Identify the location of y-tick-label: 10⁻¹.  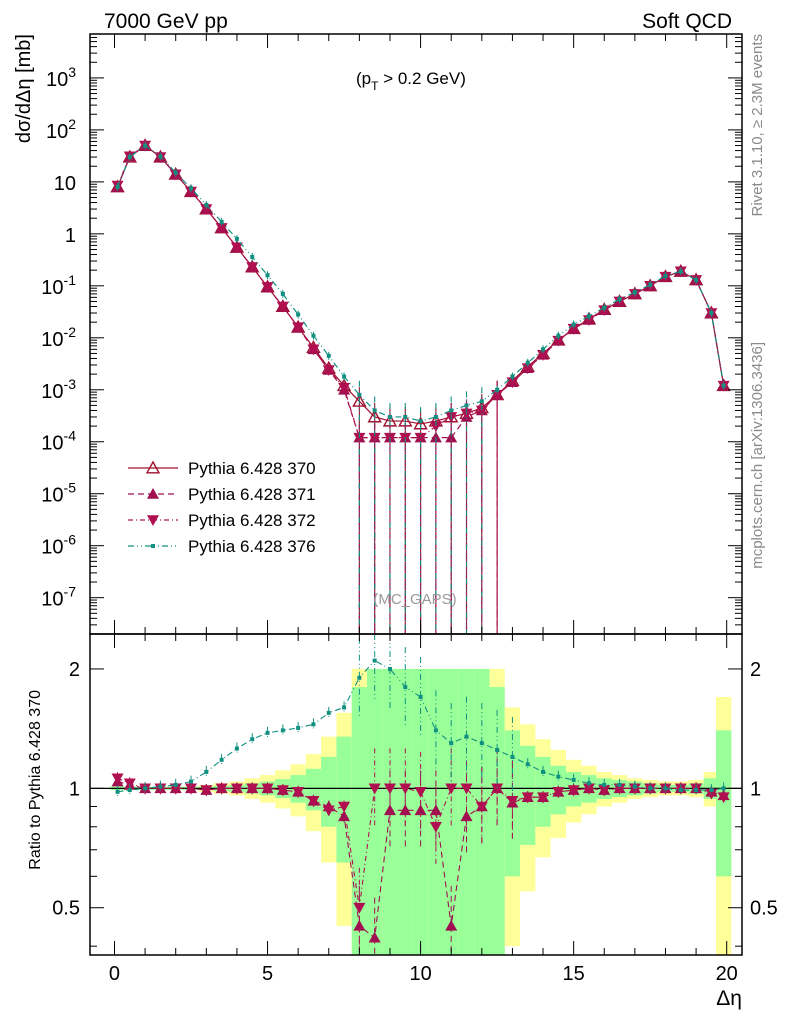
(58, 285).